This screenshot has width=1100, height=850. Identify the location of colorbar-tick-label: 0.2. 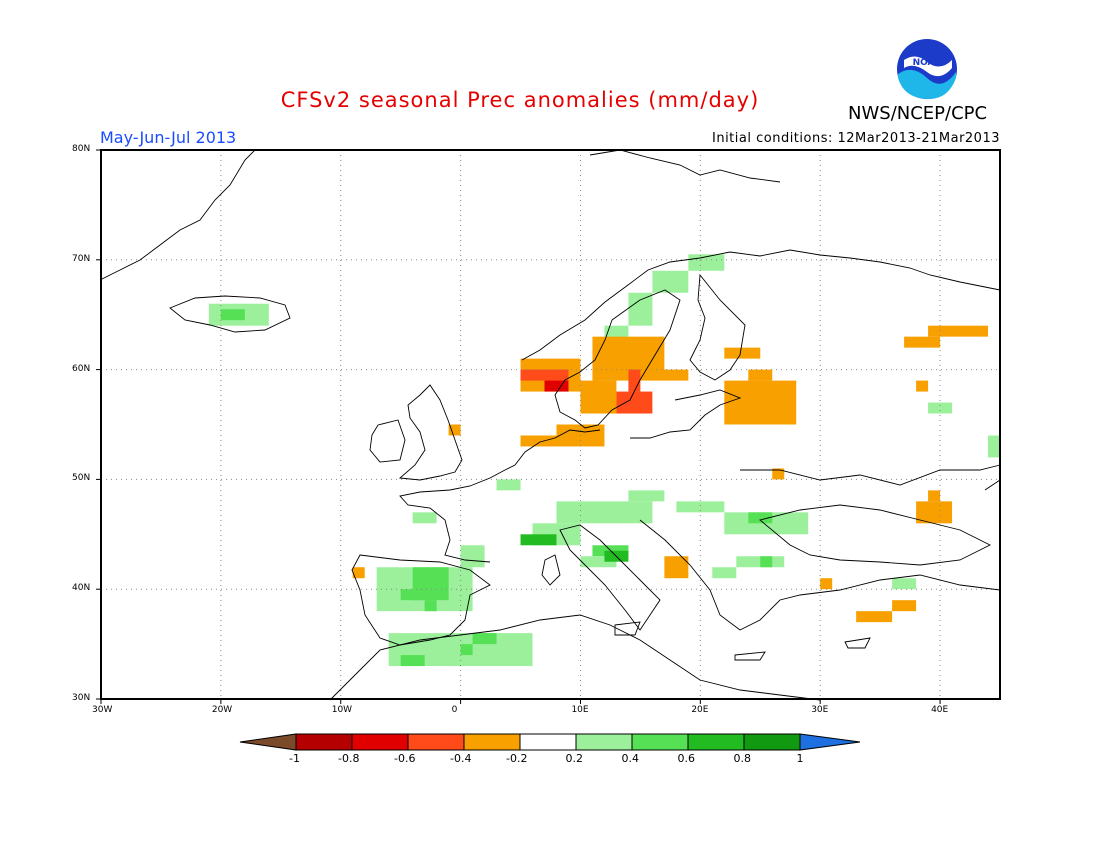
(574, 758).